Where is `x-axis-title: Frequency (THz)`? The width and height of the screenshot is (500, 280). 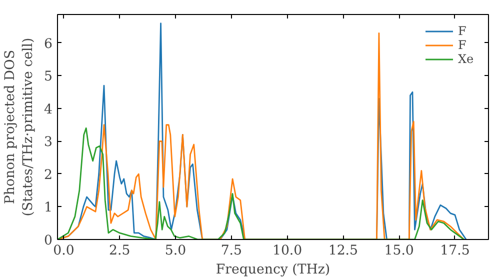 x-axis-title: Frequency (THz) is located at coordinates (273, 270).